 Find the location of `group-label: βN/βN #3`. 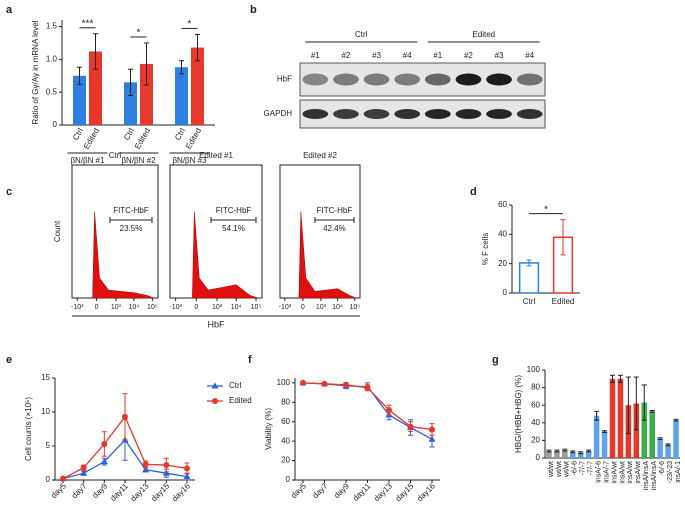

group-label: βN/βN #3 is located at coordinates (189, 160).